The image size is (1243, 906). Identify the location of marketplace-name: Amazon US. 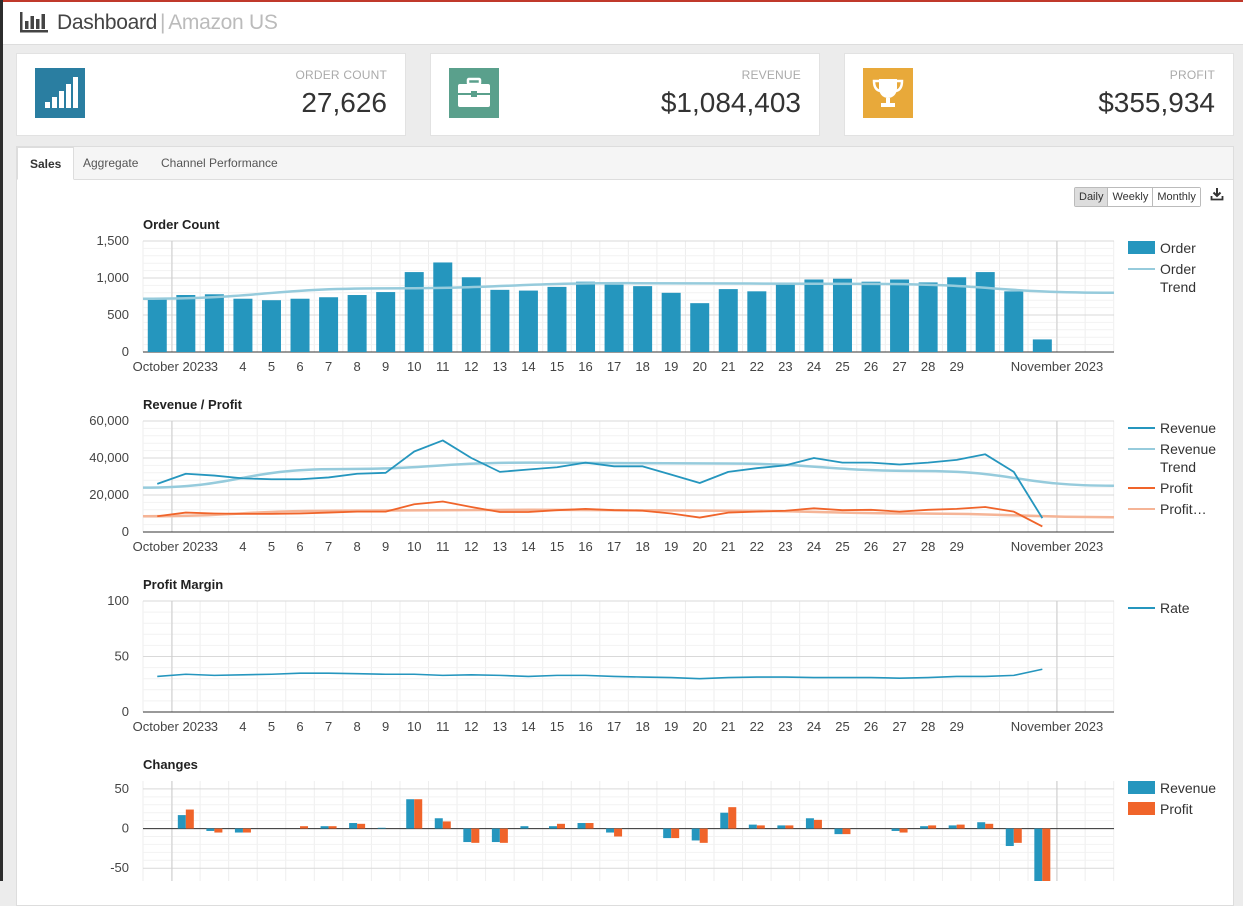
(223, 22).